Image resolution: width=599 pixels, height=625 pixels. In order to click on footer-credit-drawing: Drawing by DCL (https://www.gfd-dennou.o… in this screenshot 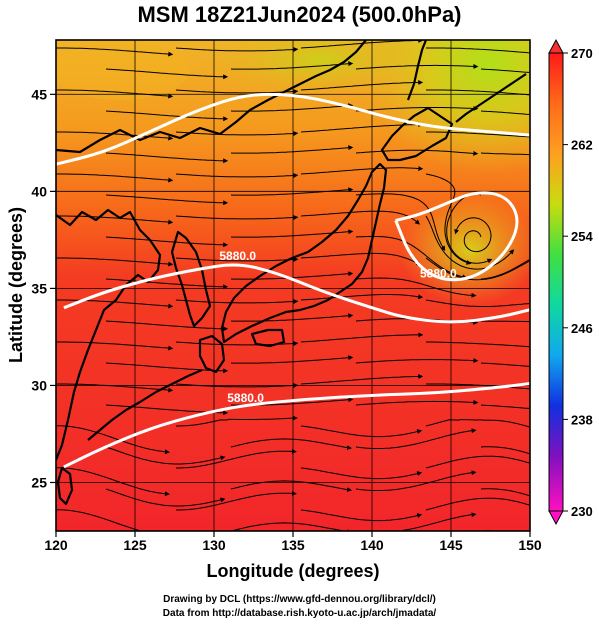, I will do `click(299, 599)`.